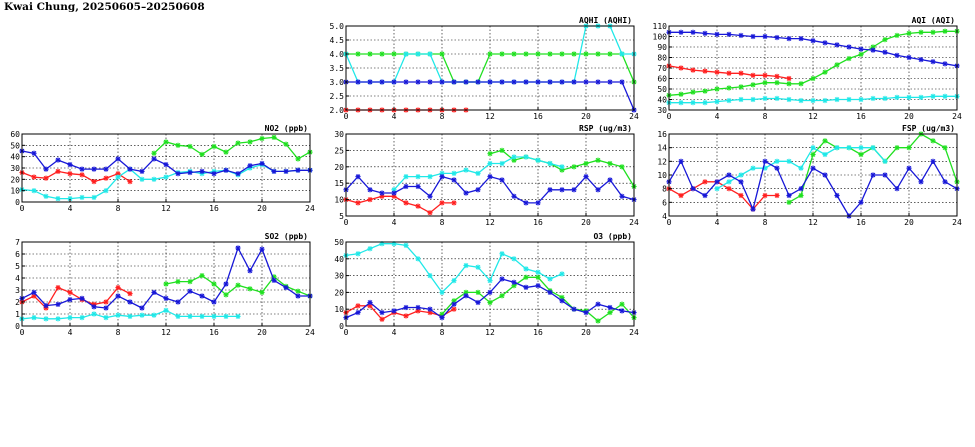 The image size is (975, 447). What do you see at coordinates (337, 96) in the screenshot?
I see `y-tick-label: 2.5` at bounding box center [337, 96].